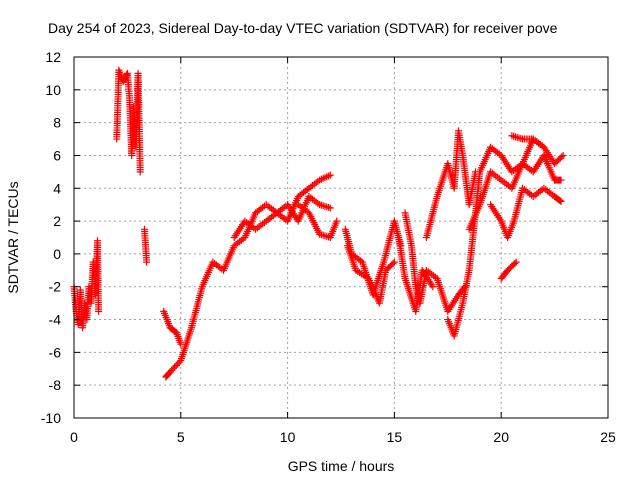  I want to click on y-tick-label: -10, so click(51, 418).